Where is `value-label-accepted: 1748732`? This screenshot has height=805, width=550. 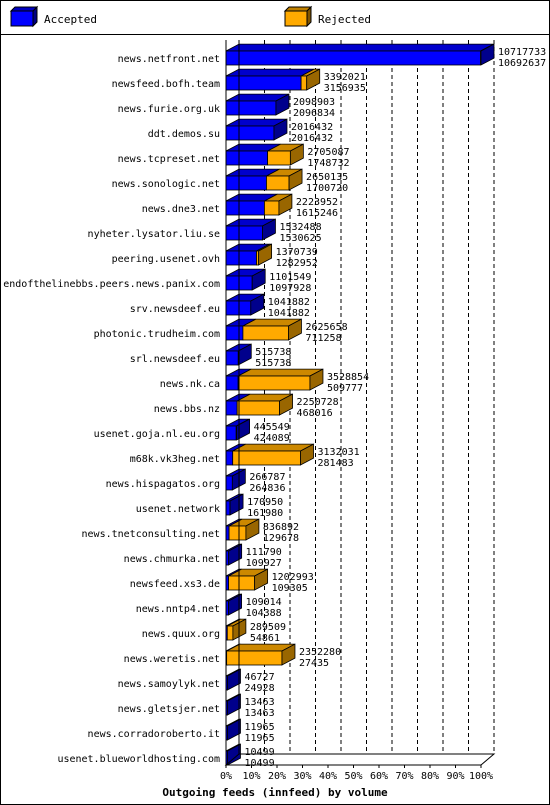 value-label-accepted: 1748732 is located at coordinates (328, 163).